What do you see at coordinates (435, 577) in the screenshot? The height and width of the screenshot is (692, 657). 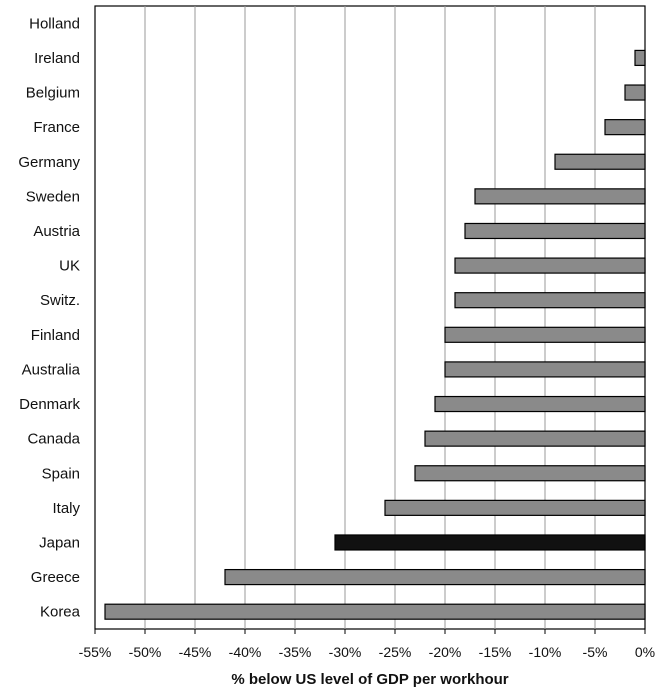 I see `bar-greece` at bounding box center [435, 577].